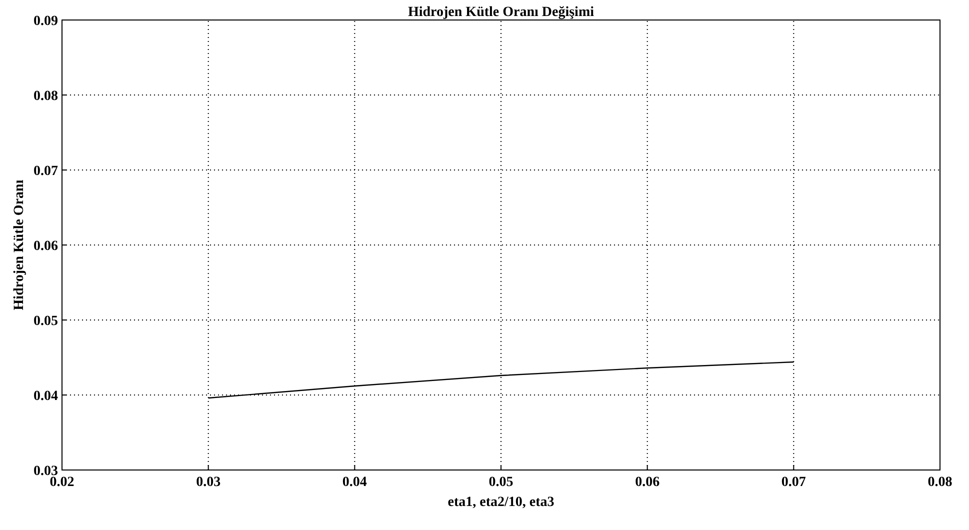 The height and width of the screenshot is (530, 969). Describe the element at coordinates (62, 482) in the screenshot. I see `x-tick-label: 0.02` at that location.